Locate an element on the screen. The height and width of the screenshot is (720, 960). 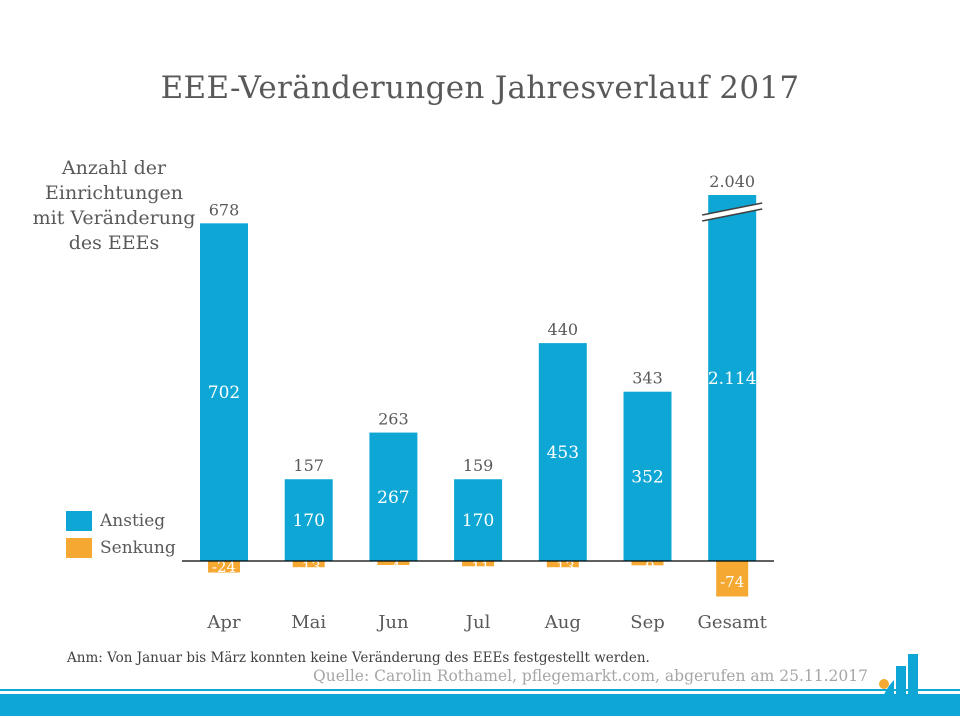
bar-senkung-gesamt is located at coordinates (732, 579).